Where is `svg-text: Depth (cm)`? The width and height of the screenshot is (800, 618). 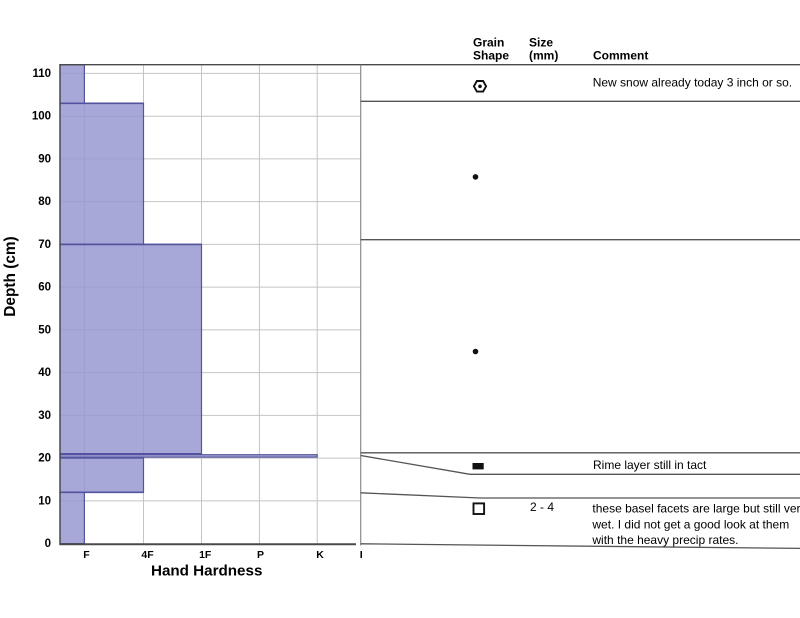
svg-text: Depth (cm) is located at coordinates (10, 276).